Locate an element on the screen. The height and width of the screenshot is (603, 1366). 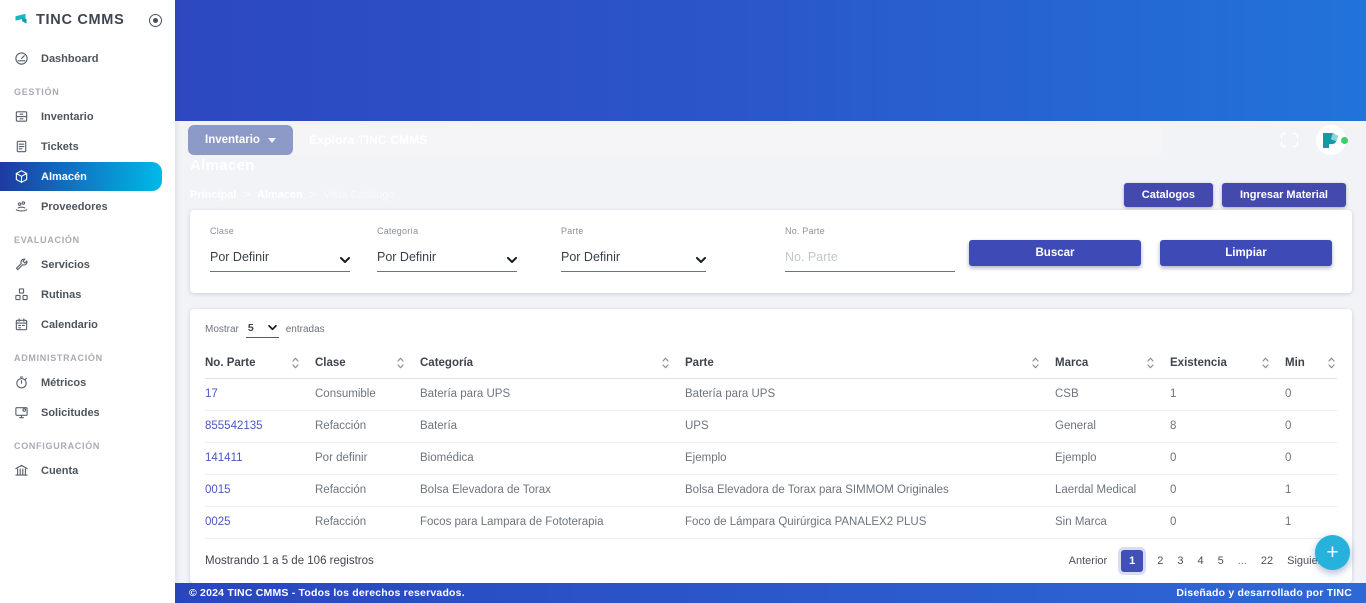
column-header-marca: Marca is located at coordinates (1112, 363).